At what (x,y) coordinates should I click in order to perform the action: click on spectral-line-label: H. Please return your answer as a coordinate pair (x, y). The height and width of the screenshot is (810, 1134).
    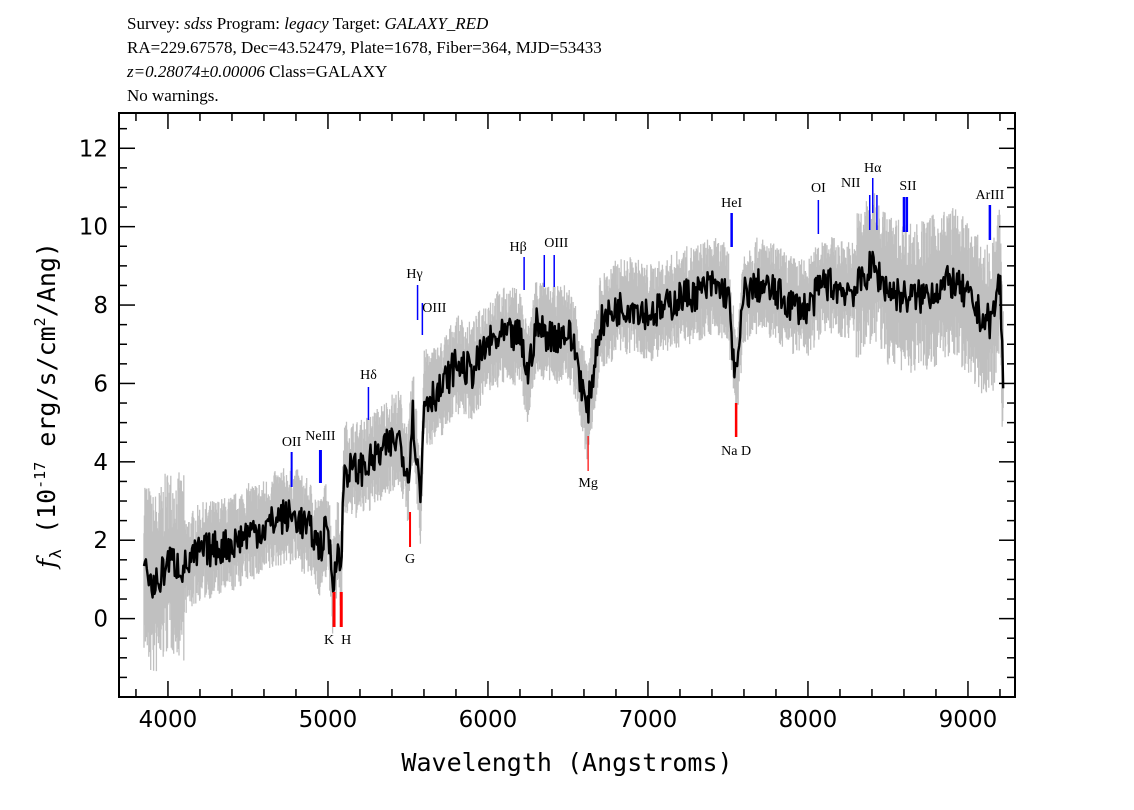
    Looking at the image, I should click on (346, 640).